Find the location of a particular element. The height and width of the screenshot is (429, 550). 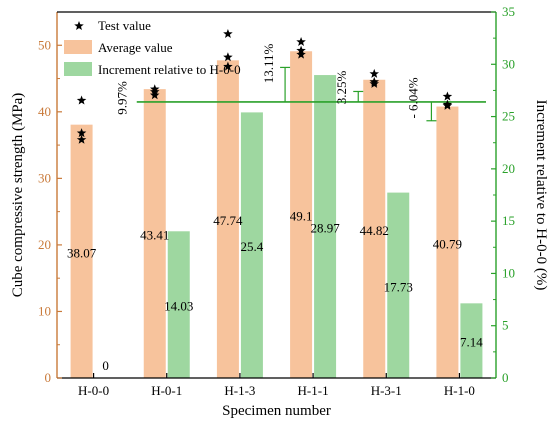

label-increment-H-1-3: 25.4 is located at coordinates (252, 246).